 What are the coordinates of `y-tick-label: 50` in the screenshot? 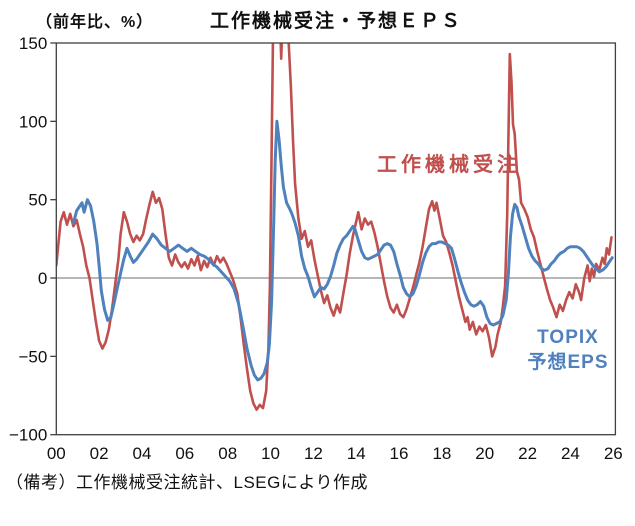 It's located at (37, 200).